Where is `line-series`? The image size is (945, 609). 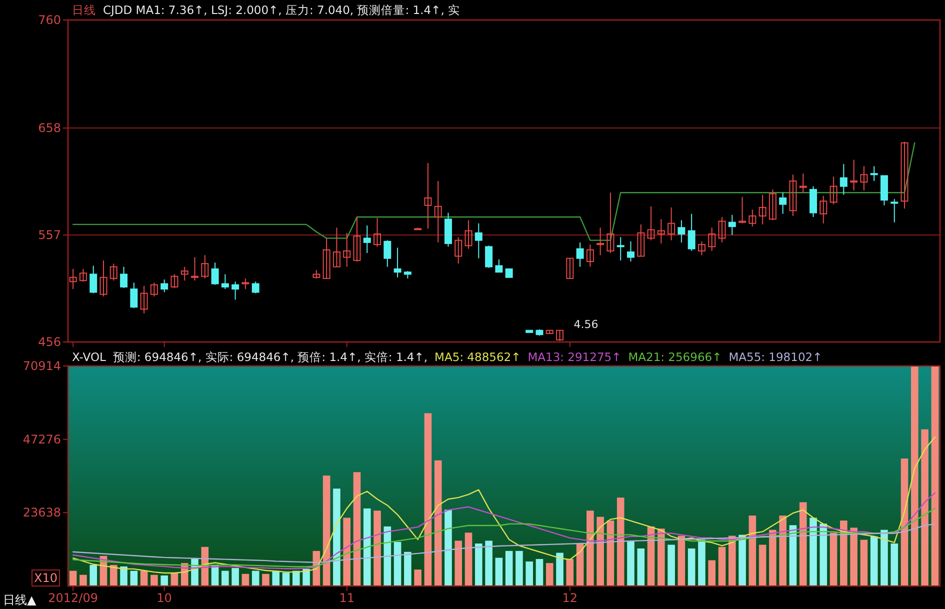 line-series is located at coordinates (504, 543).